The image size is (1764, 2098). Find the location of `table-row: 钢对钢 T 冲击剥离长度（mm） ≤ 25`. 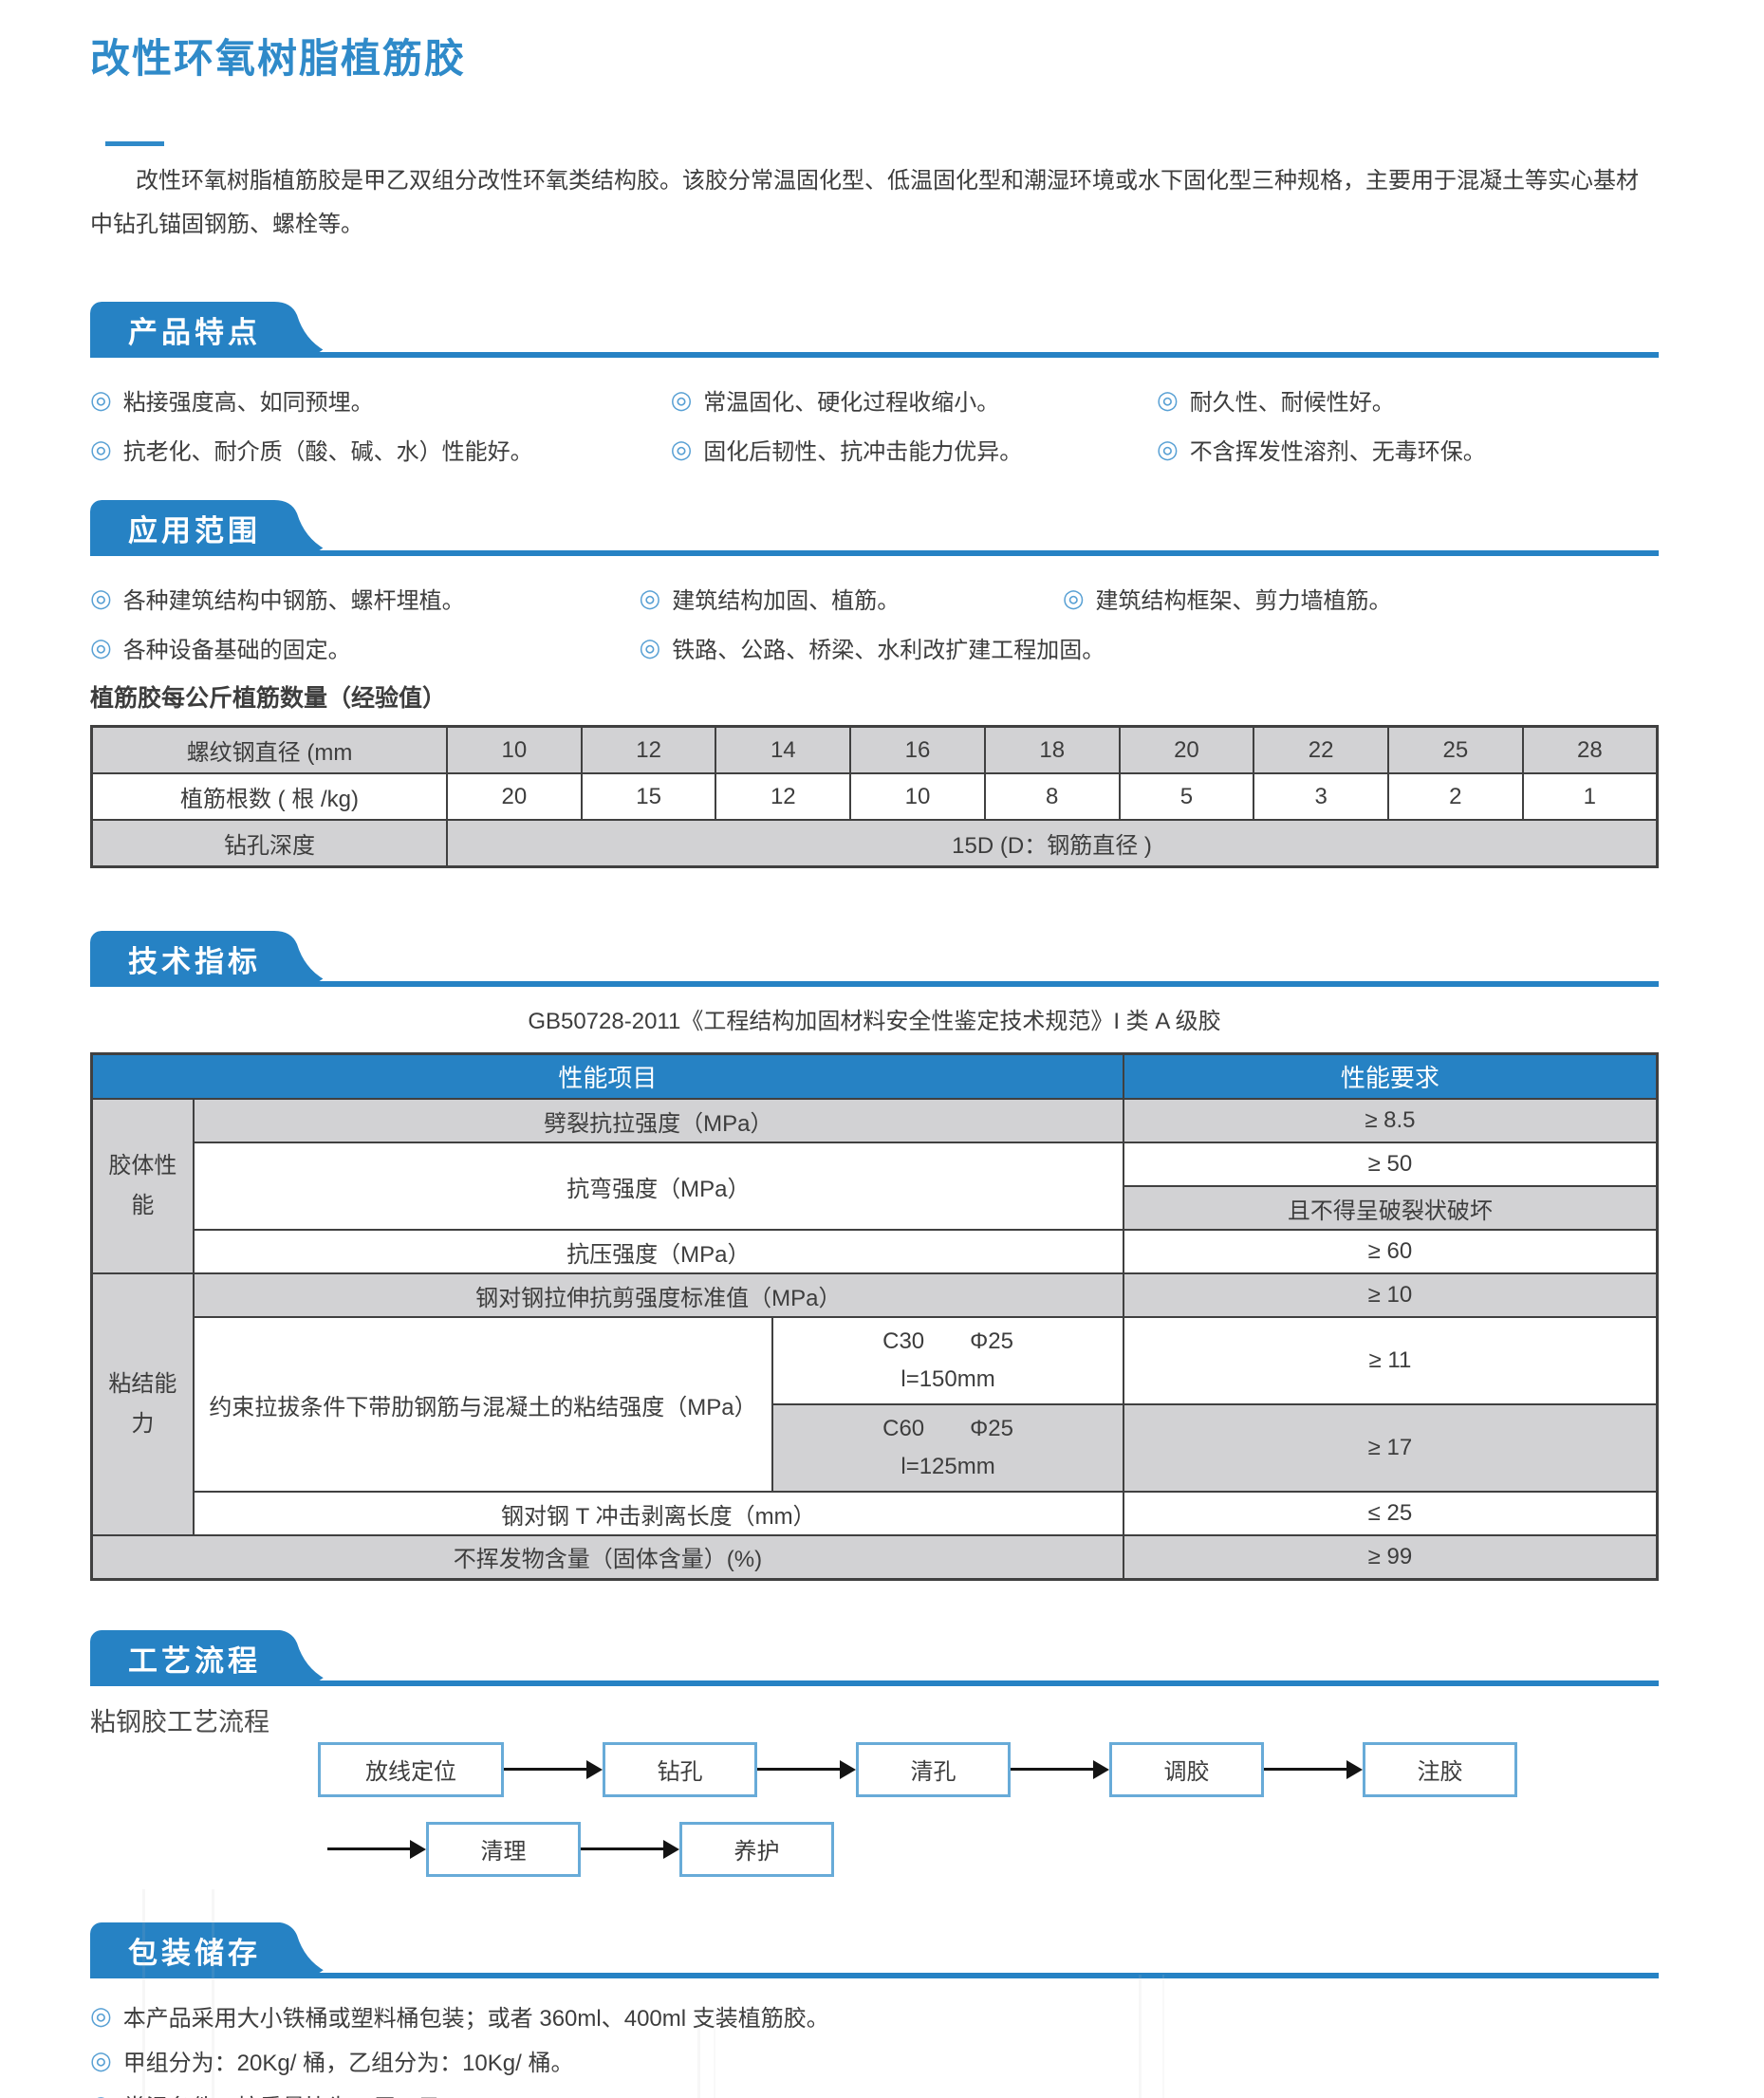

table-row: 钢对钢 T 冲击剥离长度（mm） ≤ 25 is located at coordinates (875, 1514).